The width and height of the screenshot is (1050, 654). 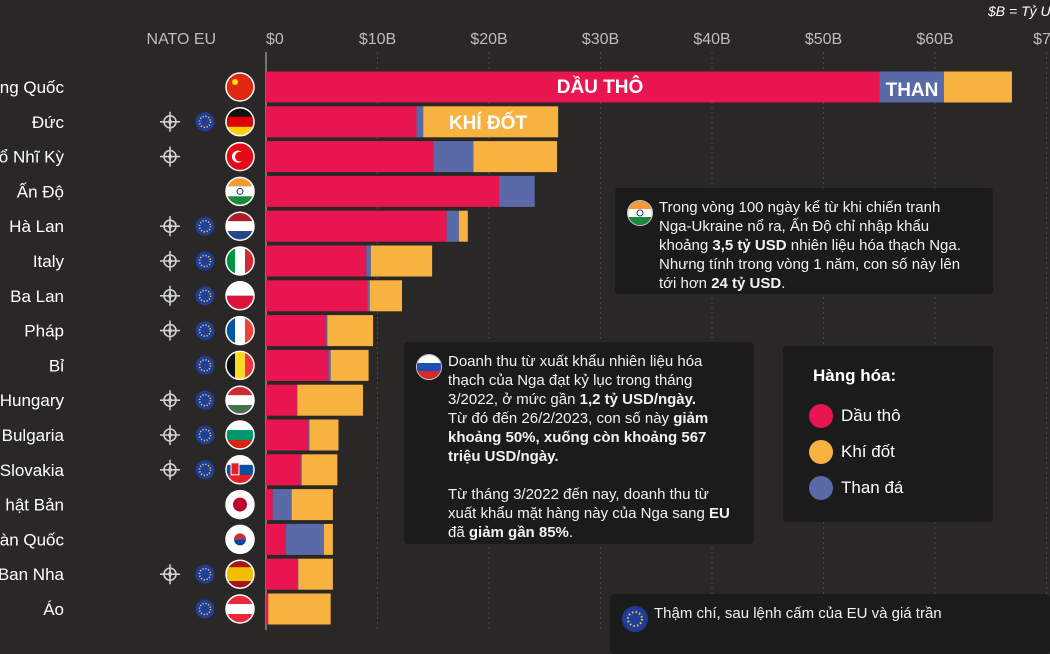 What do you see at coordinates (377, 39) in the screenshot?
I see `x-tick-label: $10B` at bounding box center [377, 39].